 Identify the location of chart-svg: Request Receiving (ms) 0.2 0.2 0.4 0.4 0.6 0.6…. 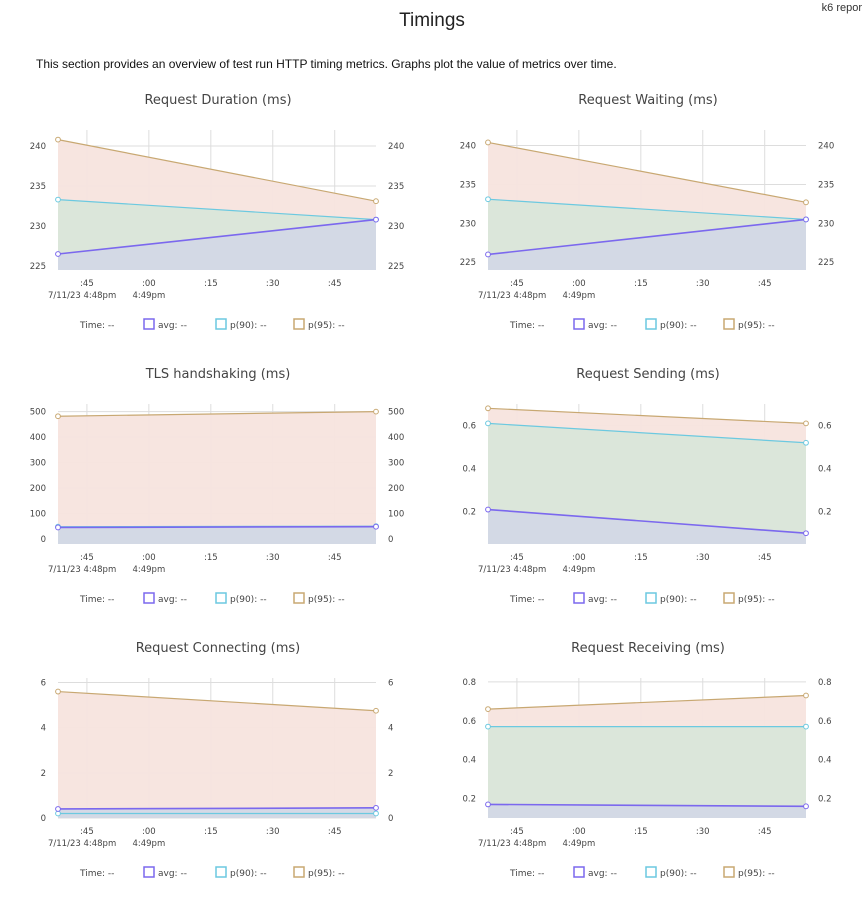
(647, 760).